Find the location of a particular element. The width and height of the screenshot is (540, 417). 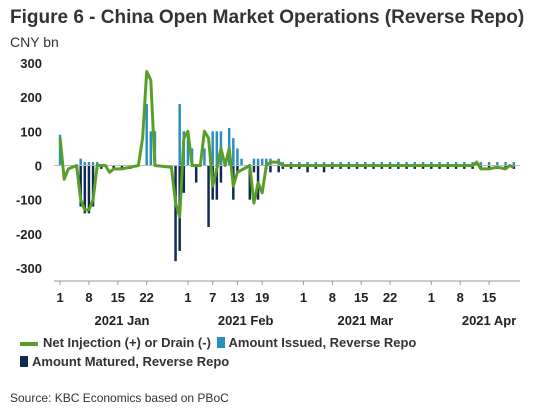

y-tick-label: 0 is located at coordinates (38, 166).